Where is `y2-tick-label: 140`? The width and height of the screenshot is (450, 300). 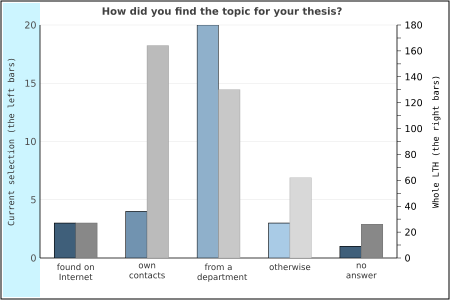
y2-tick-label: 140 is located at coordinates (414, 76).